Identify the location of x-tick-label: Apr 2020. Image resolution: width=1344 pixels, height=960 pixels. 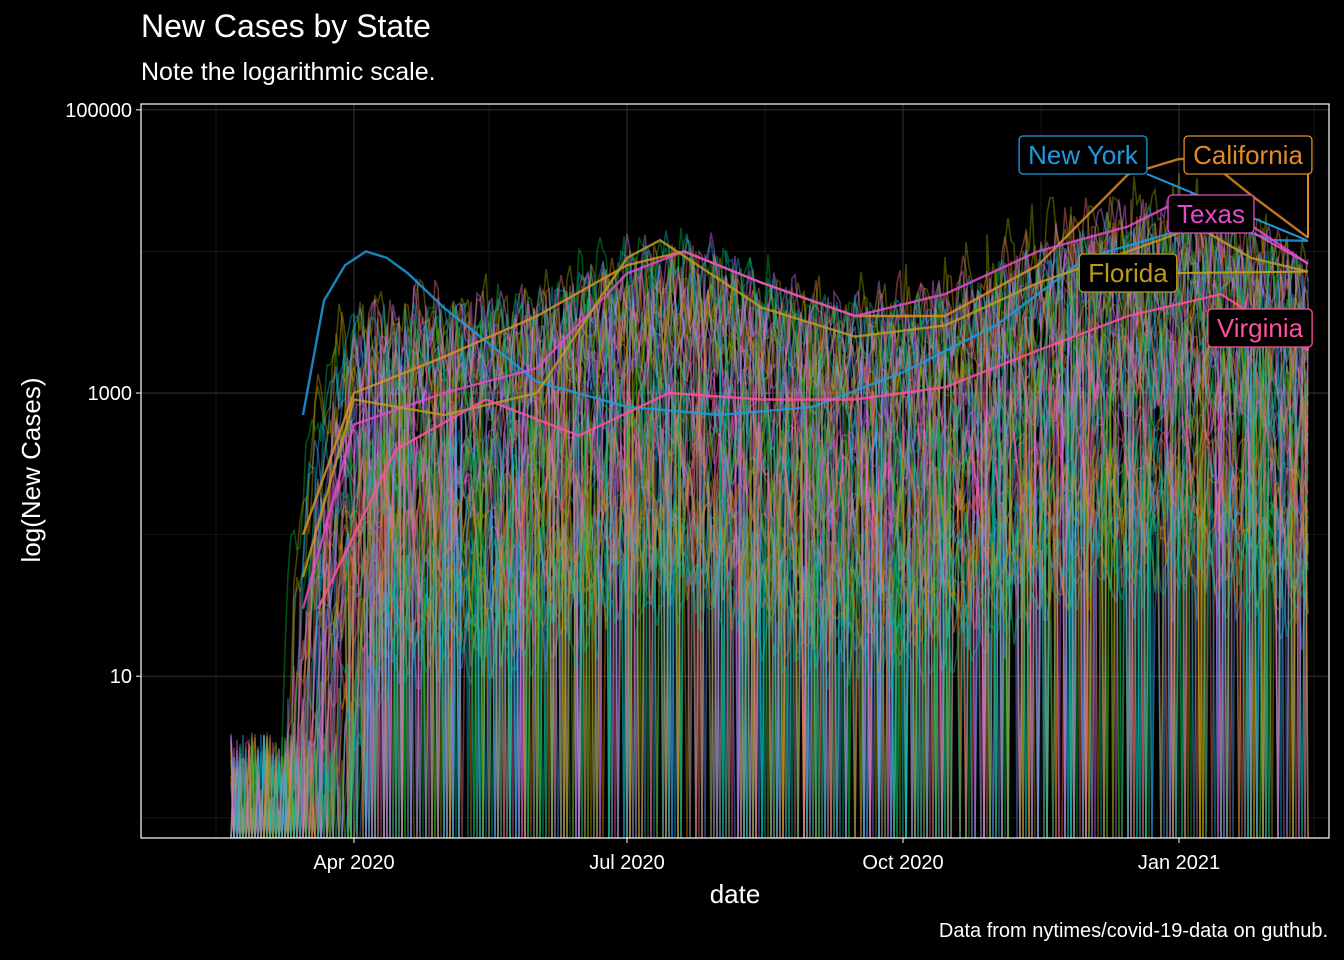
(353, 863).